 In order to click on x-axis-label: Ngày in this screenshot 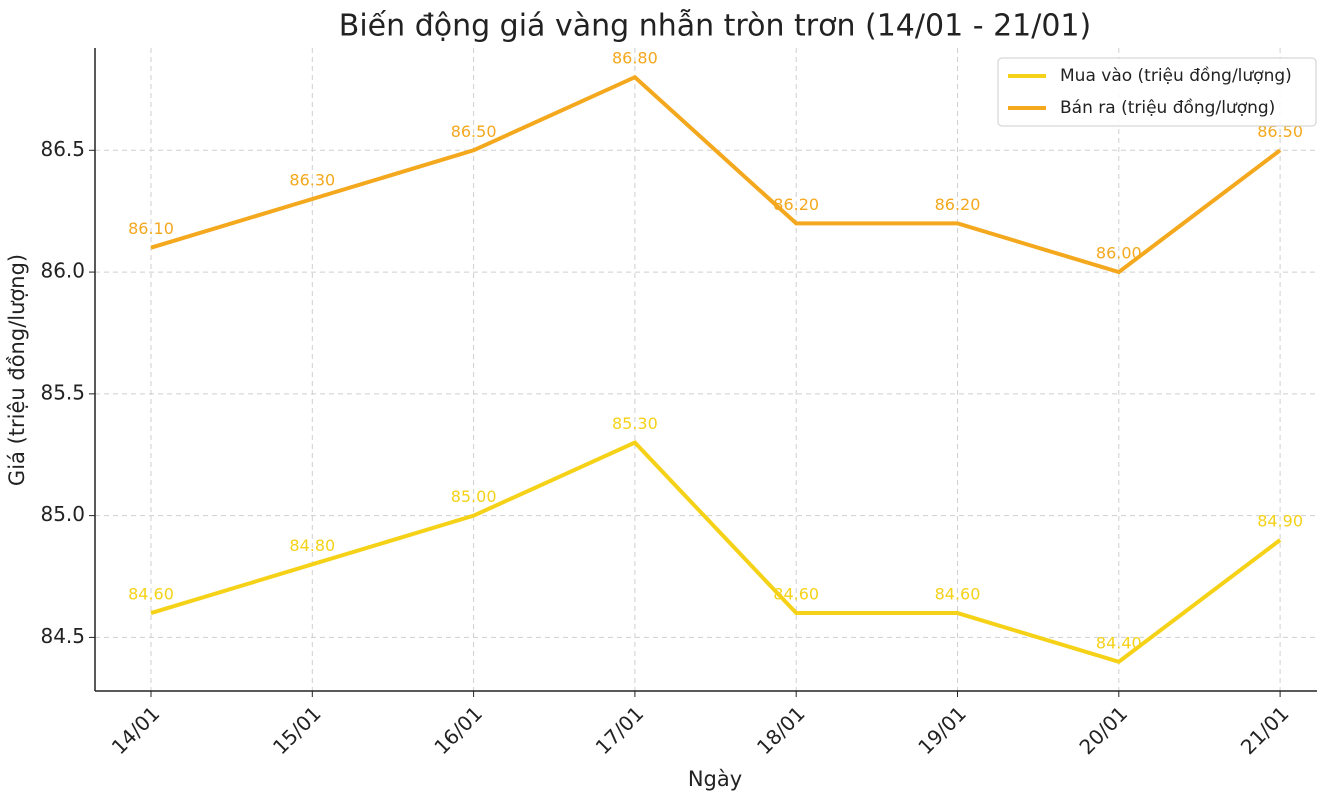, I will do `click(715, 779)`.